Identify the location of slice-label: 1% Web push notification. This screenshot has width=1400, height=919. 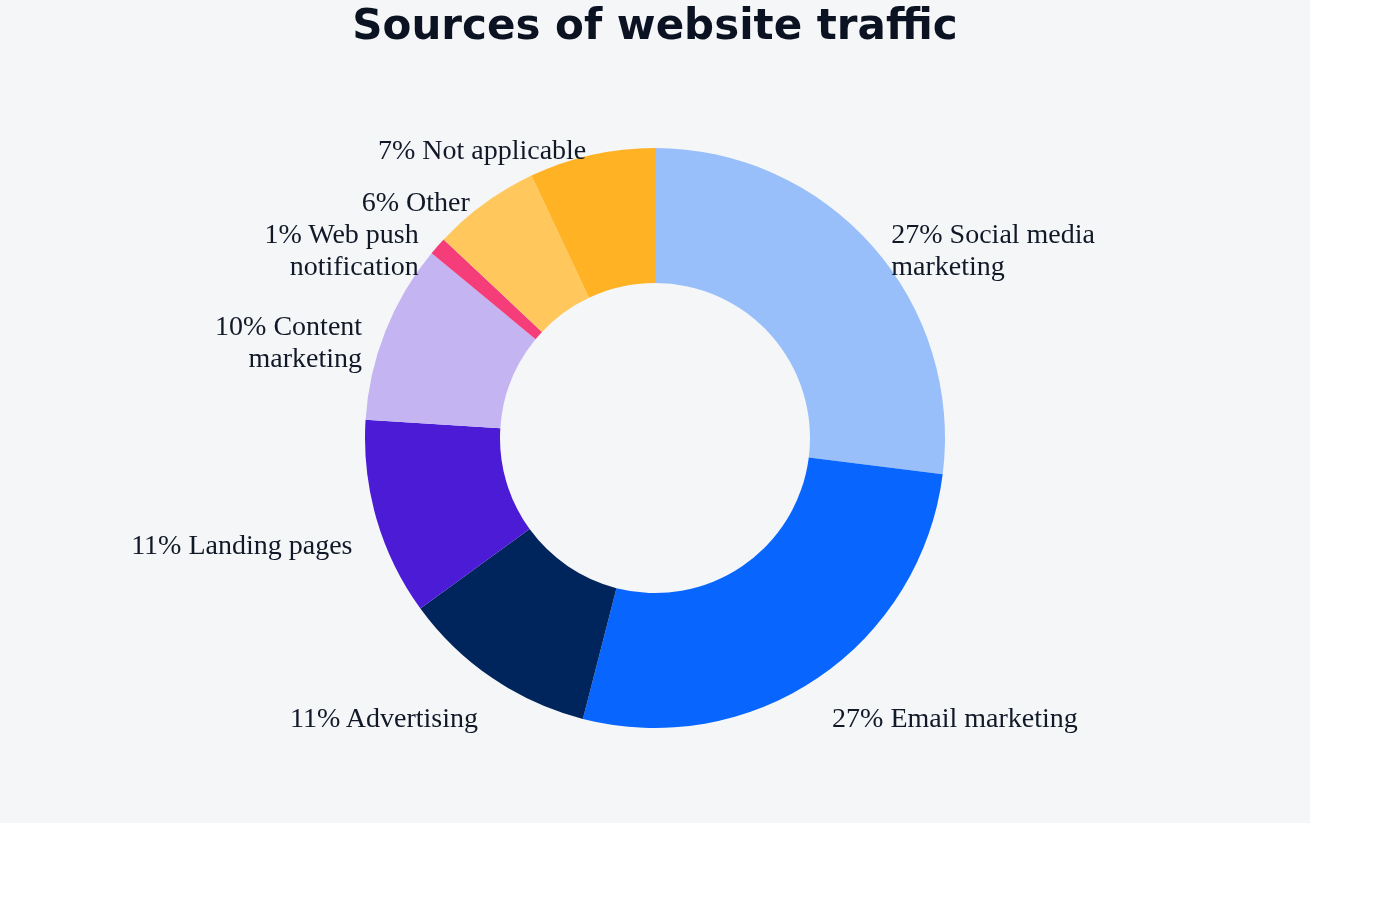
(341, 249).